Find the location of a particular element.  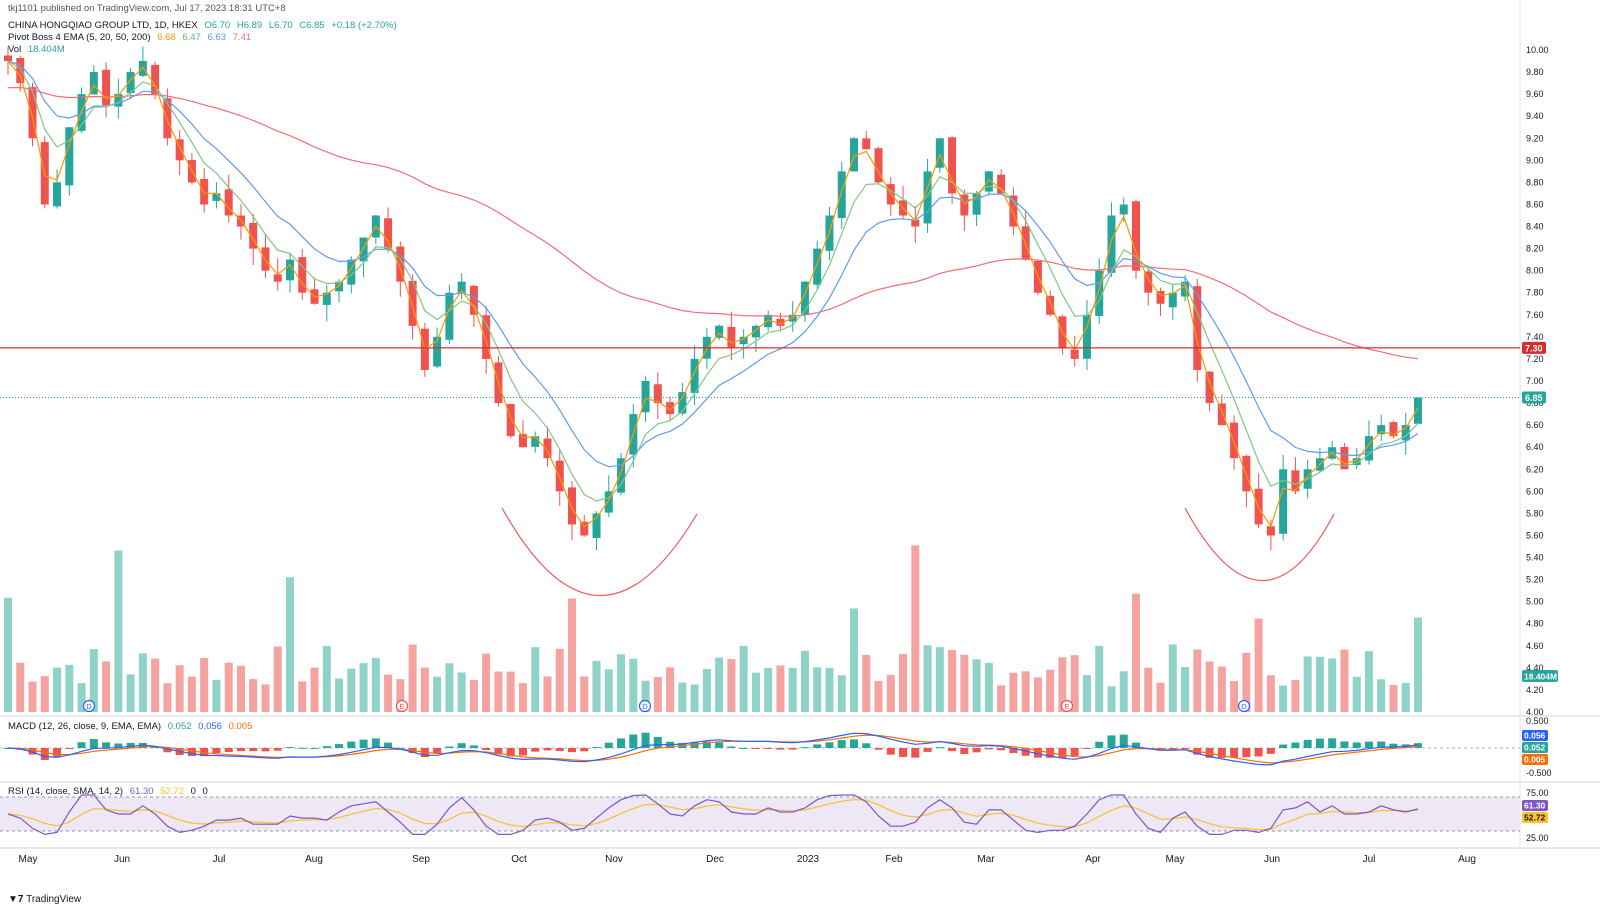

x-tick-label: Dec is located at coordinates (715, 859).